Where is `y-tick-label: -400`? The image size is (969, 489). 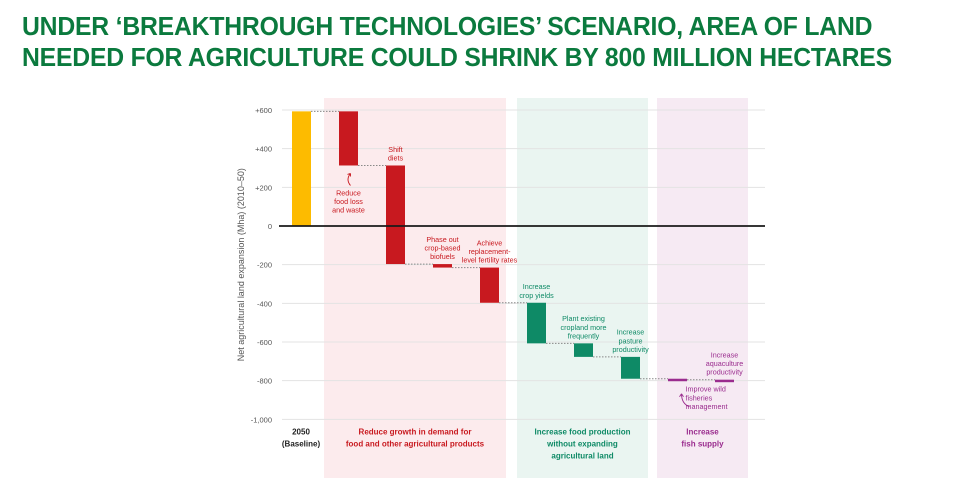
y-tick-label: -400 is located at coordinates (264, 303).